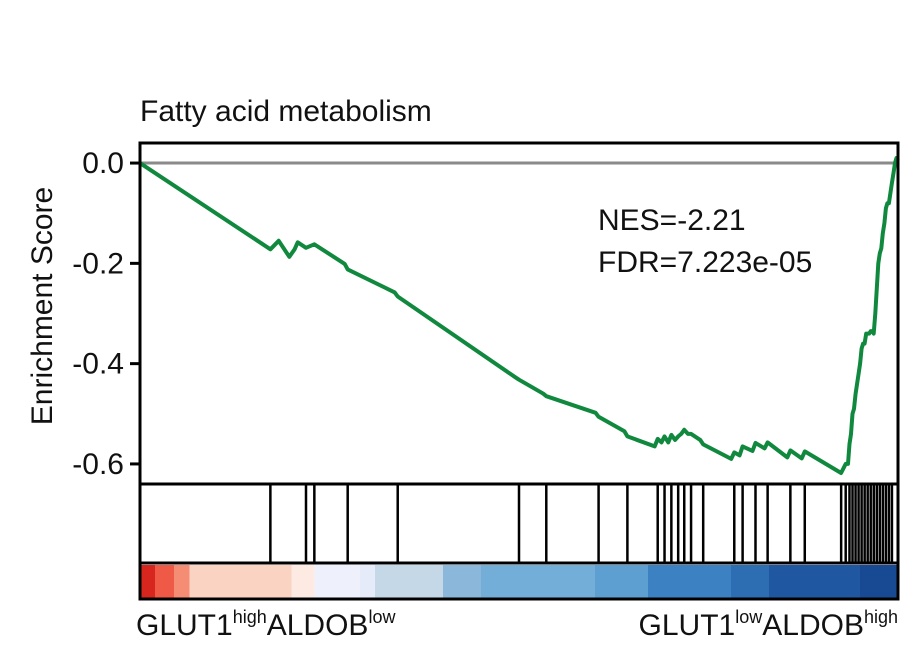 The height and width of the screenshot is (667, 924). Describe the element at coordinates (266, 624) in the screenshot. I see `left-group-label: GLUT1highALDOBlow` at that location.